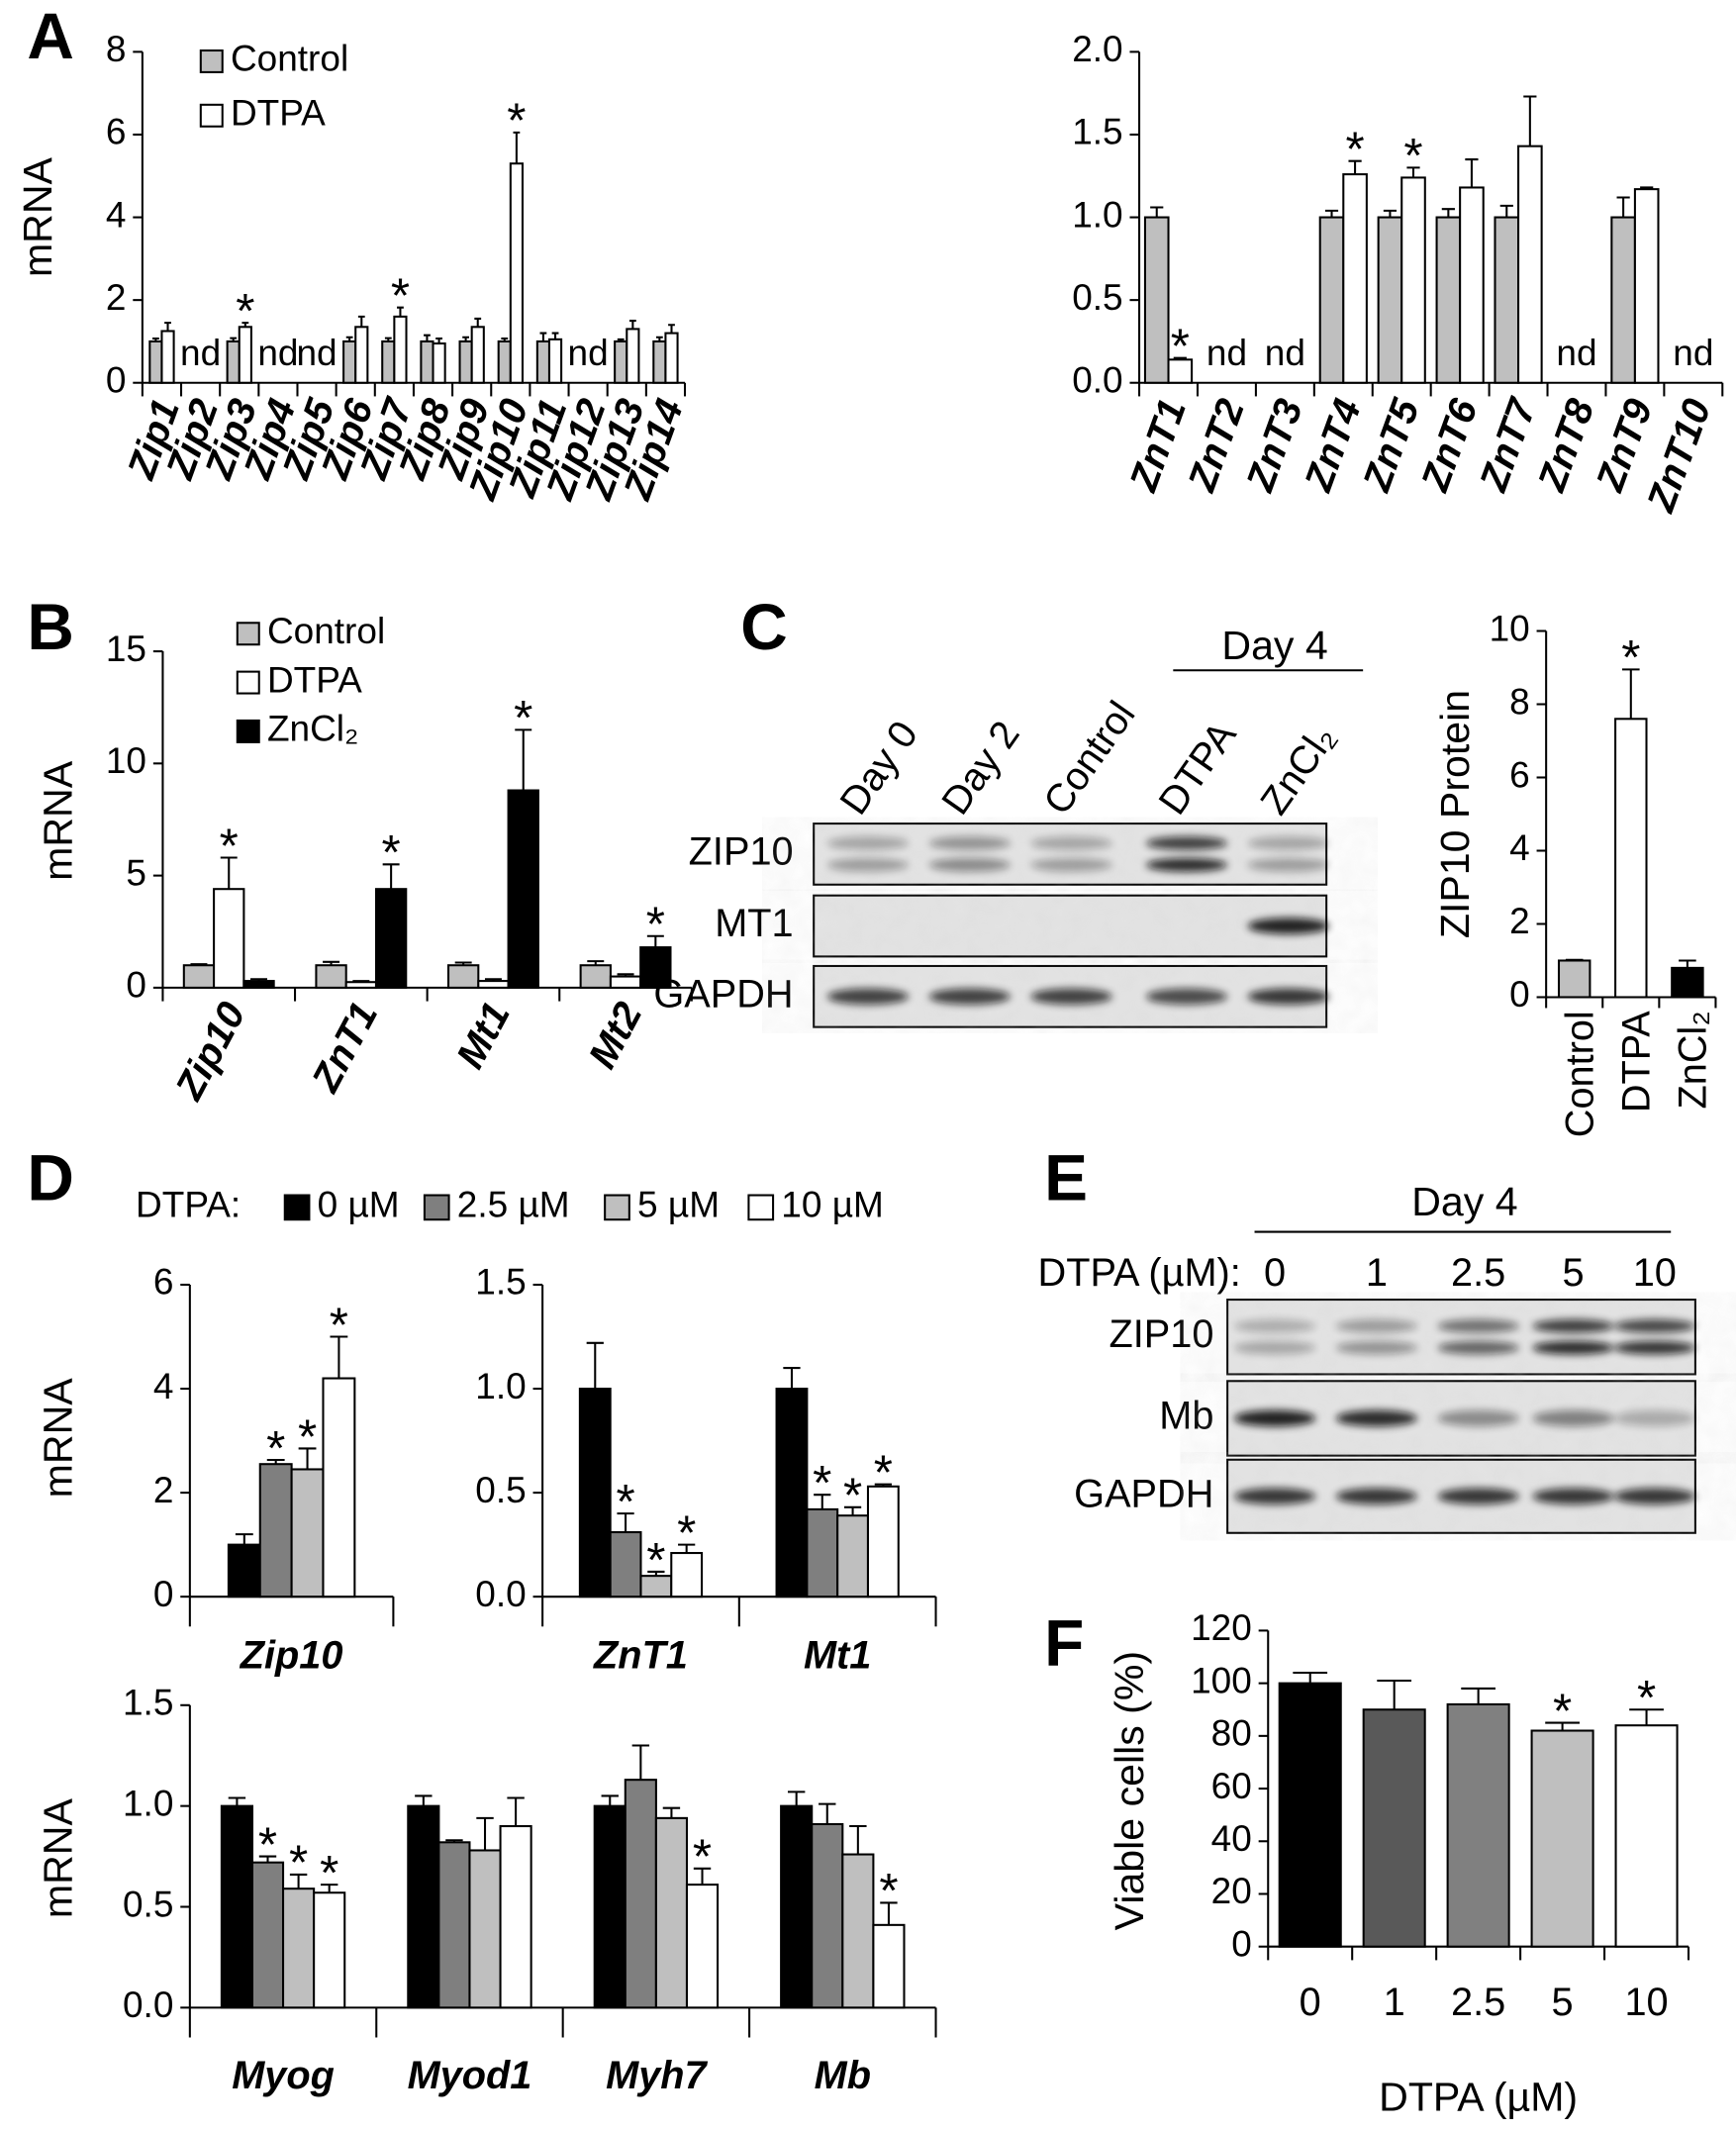 The image size is (1736, 2130). What do you see at coordinates (116, 297) in the screenshot?
I see `y-tick-label: 2` at bounding box center [116, 297].